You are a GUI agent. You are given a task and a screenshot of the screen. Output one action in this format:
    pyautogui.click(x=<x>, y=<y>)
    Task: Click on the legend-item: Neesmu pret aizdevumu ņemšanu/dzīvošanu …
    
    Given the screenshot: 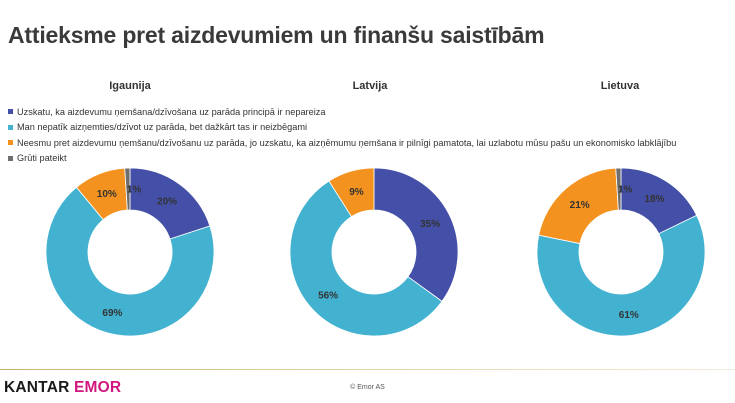 What is the action you would take?
    pyautogui.click(x=342, y=143)
    